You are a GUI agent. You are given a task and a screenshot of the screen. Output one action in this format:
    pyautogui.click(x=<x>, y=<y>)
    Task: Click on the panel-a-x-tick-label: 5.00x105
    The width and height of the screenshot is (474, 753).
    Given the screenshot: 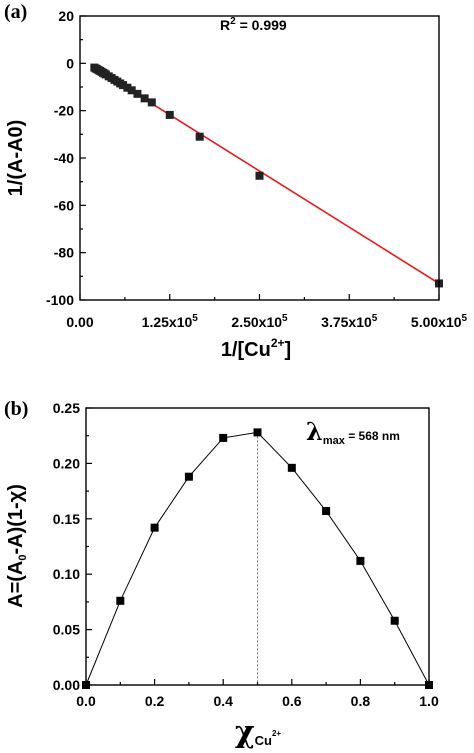 What is the action you would take?
    pyautogui.click(x=439, y=321)
    